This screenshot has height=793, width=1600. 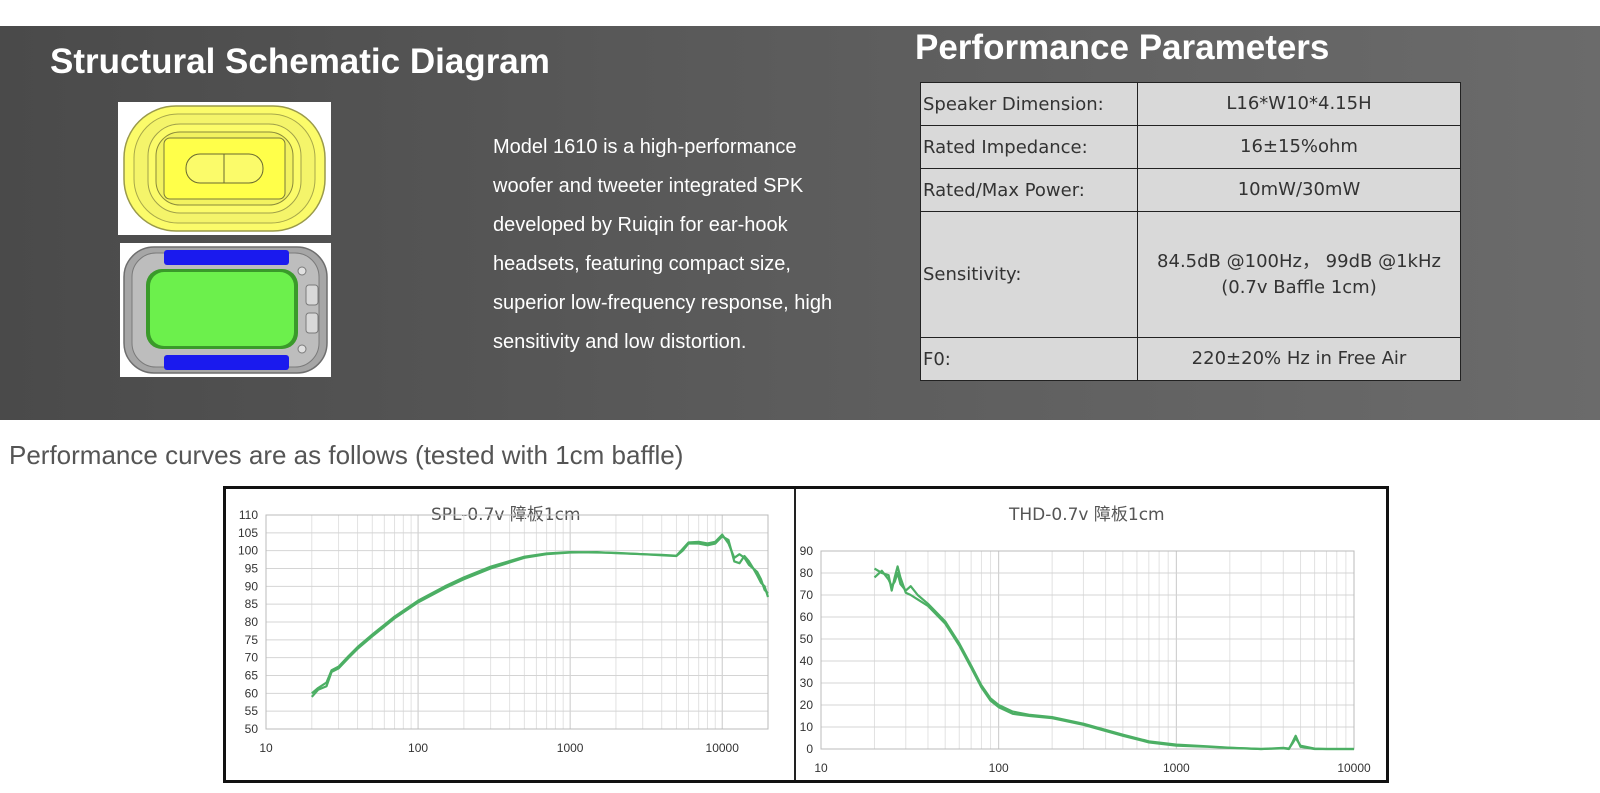 What do you see at coordinates (1087, 515) in the screenshot?
I see `thd-chart-title: THD-0.7v 障板1cm` at bounding box center [1087, 515].